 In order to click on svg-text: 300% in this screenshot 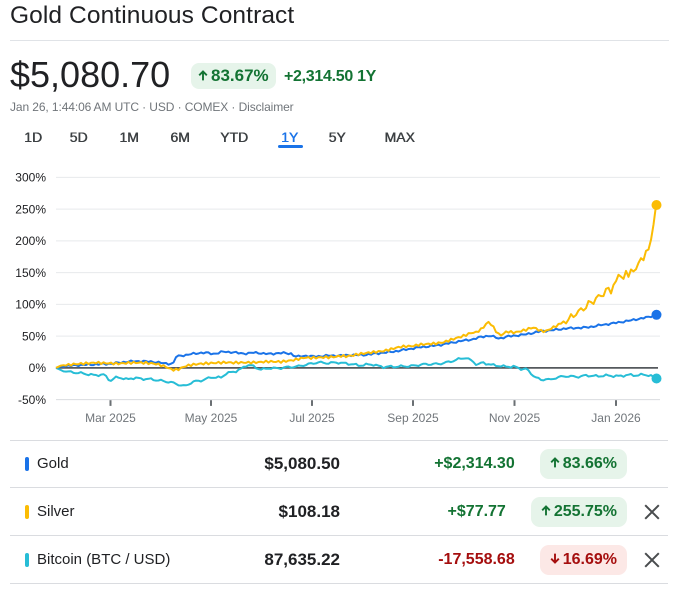, I will do `click(30, 178)`.